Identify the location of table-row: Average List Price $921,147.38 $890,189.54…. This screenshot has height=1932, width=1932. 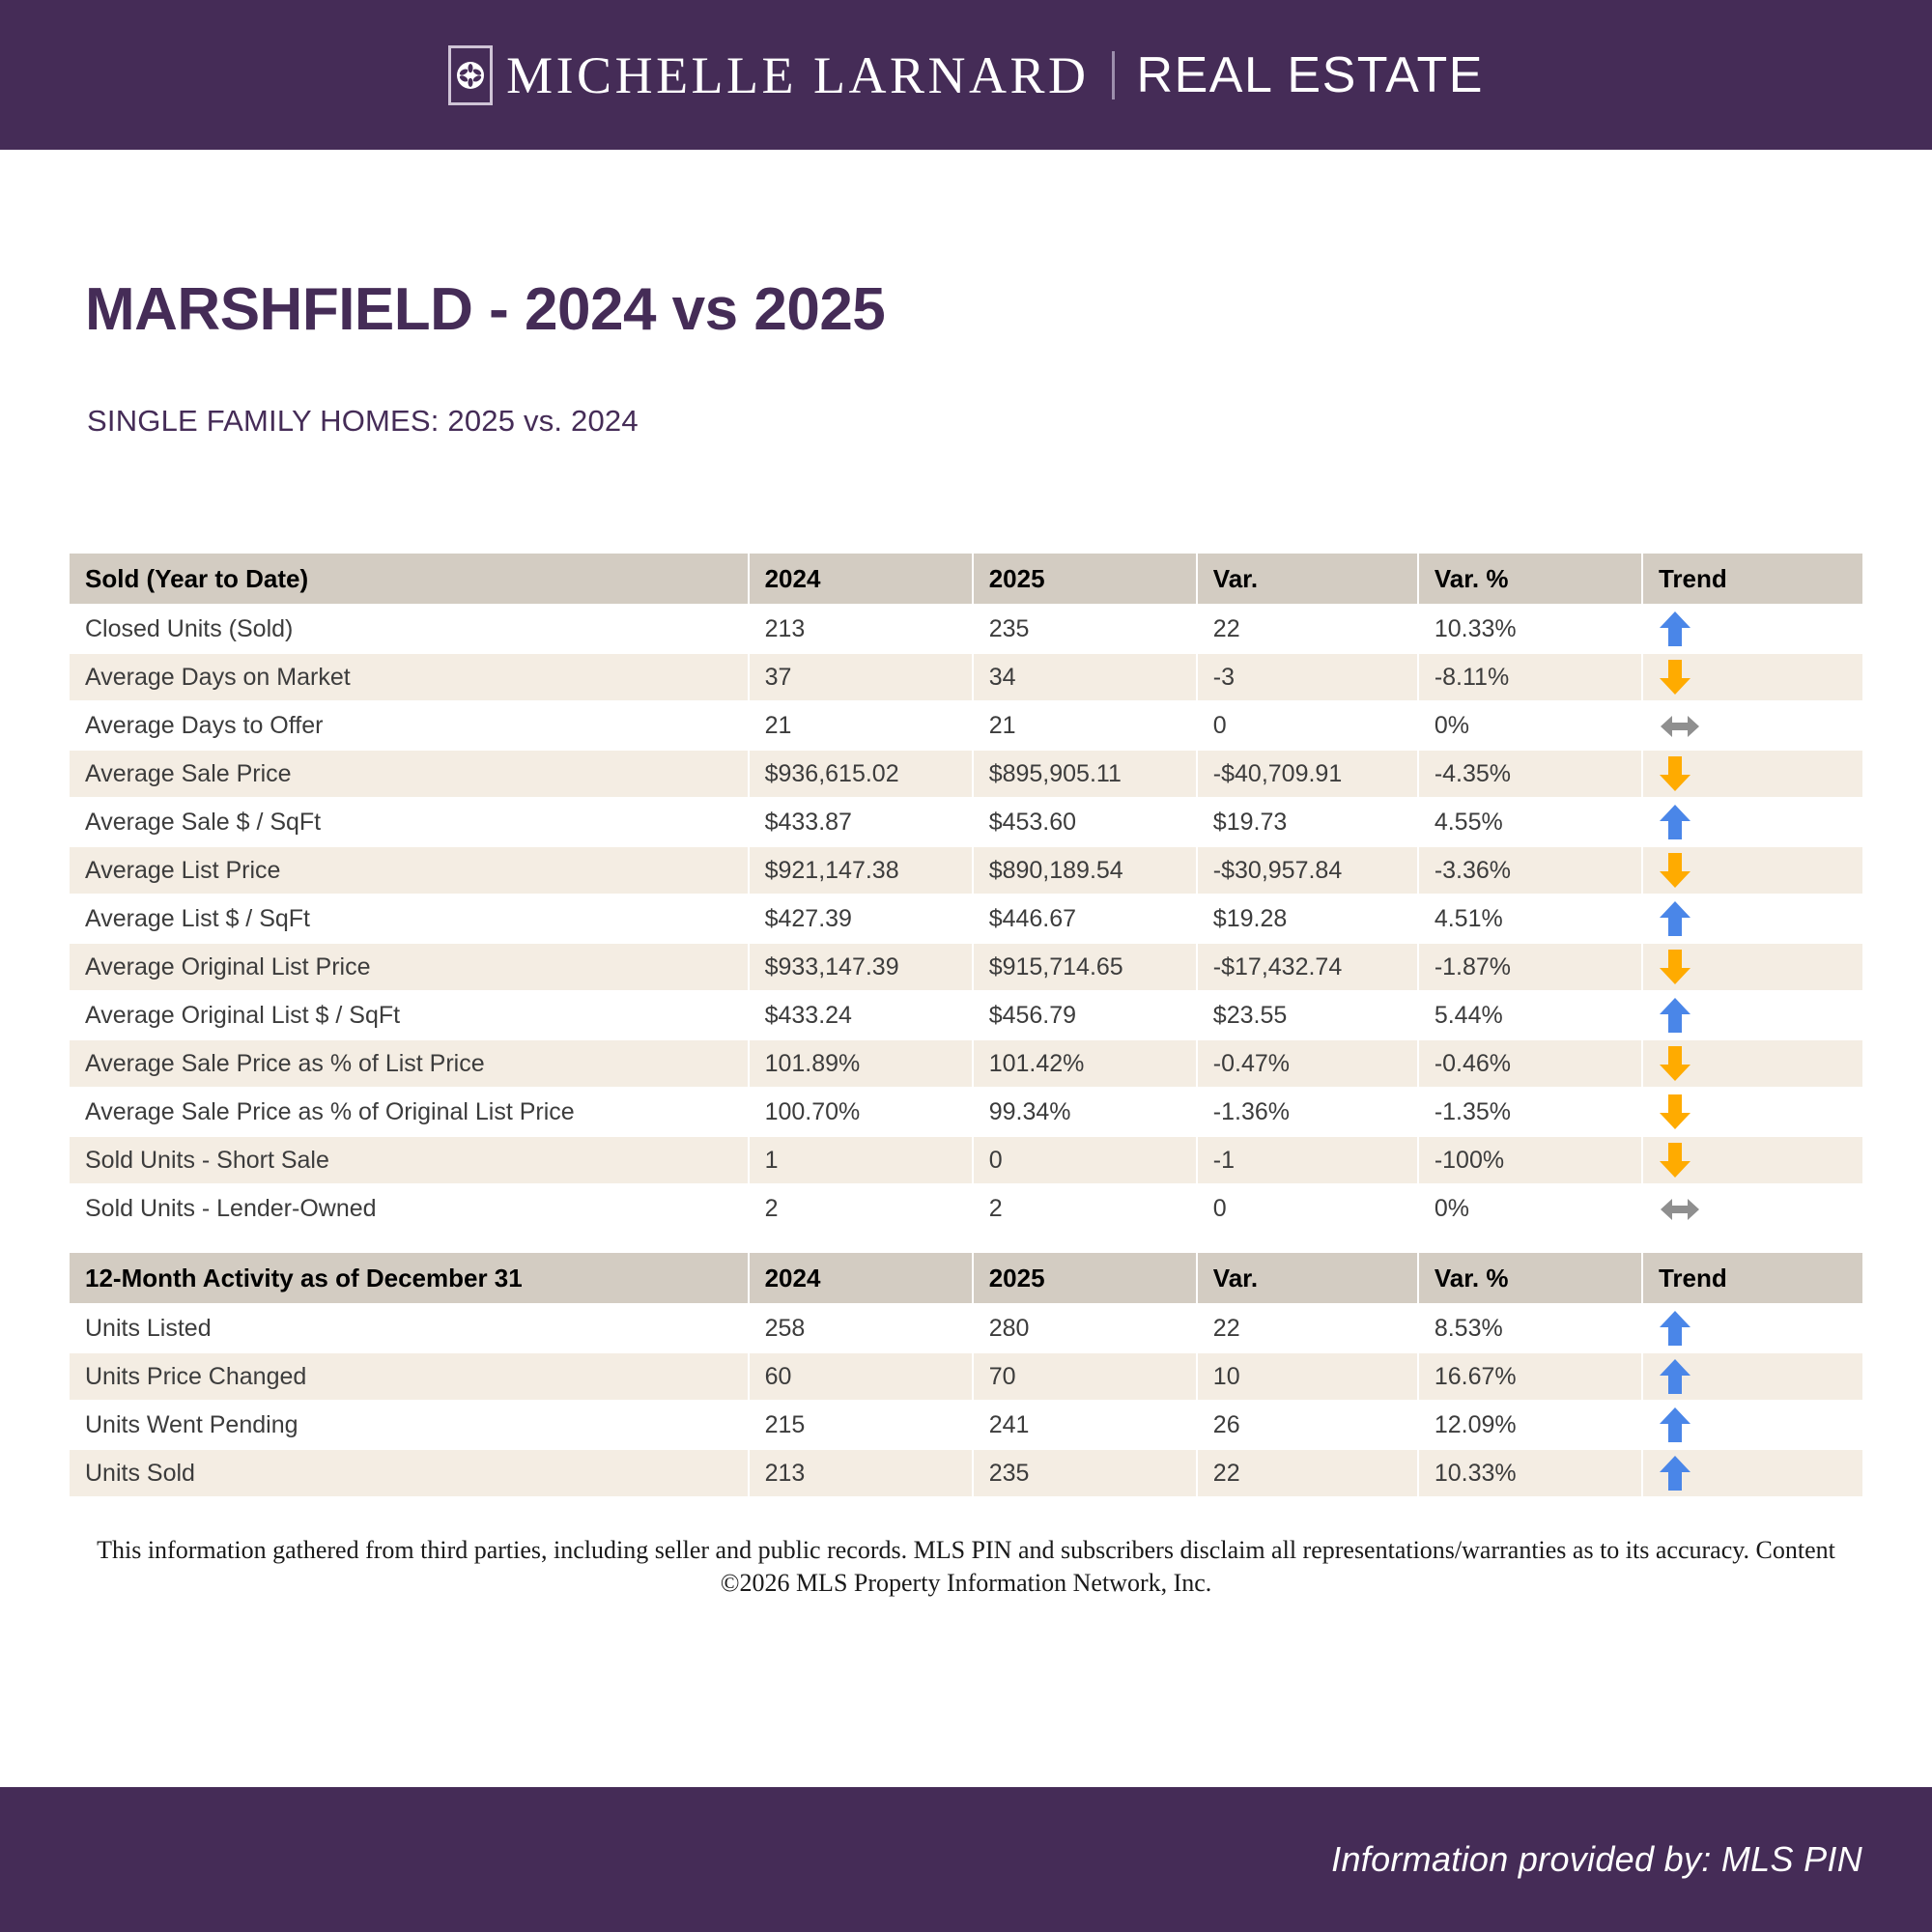
(966, 870).